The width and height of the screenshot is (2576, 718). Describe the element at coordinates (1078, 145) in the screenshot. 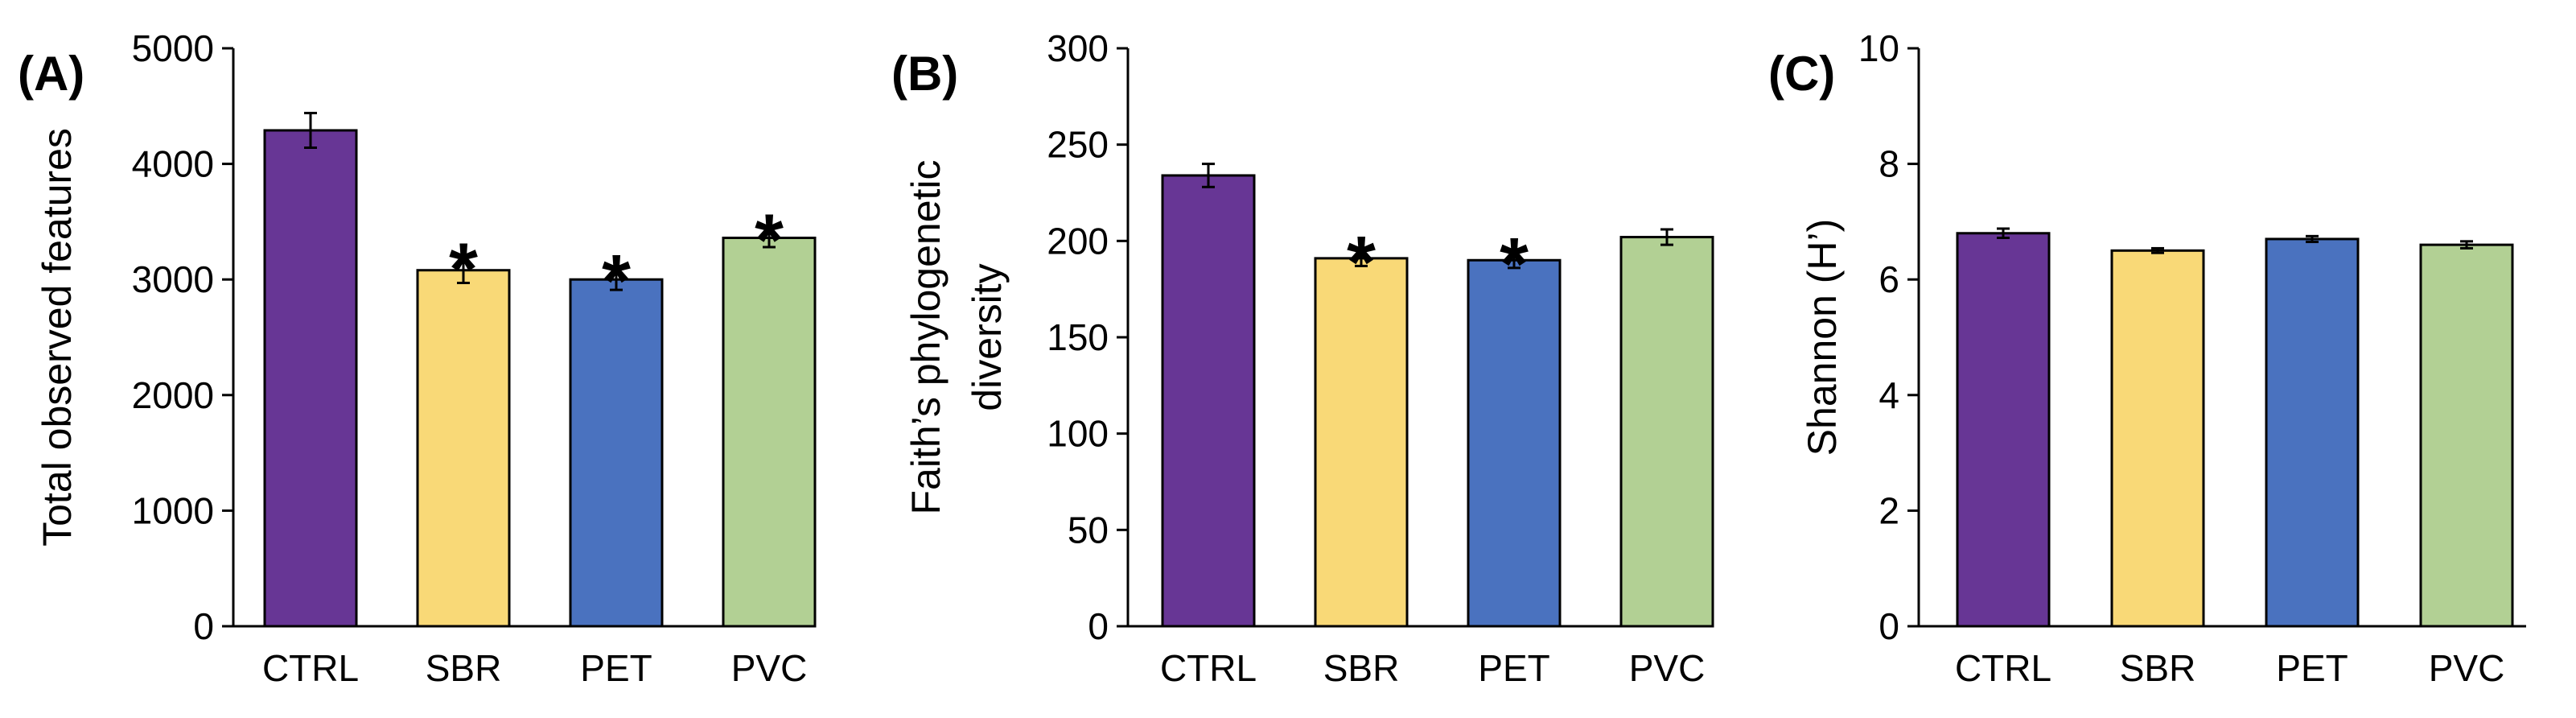

I see `y-tick-label: 250` at that location.